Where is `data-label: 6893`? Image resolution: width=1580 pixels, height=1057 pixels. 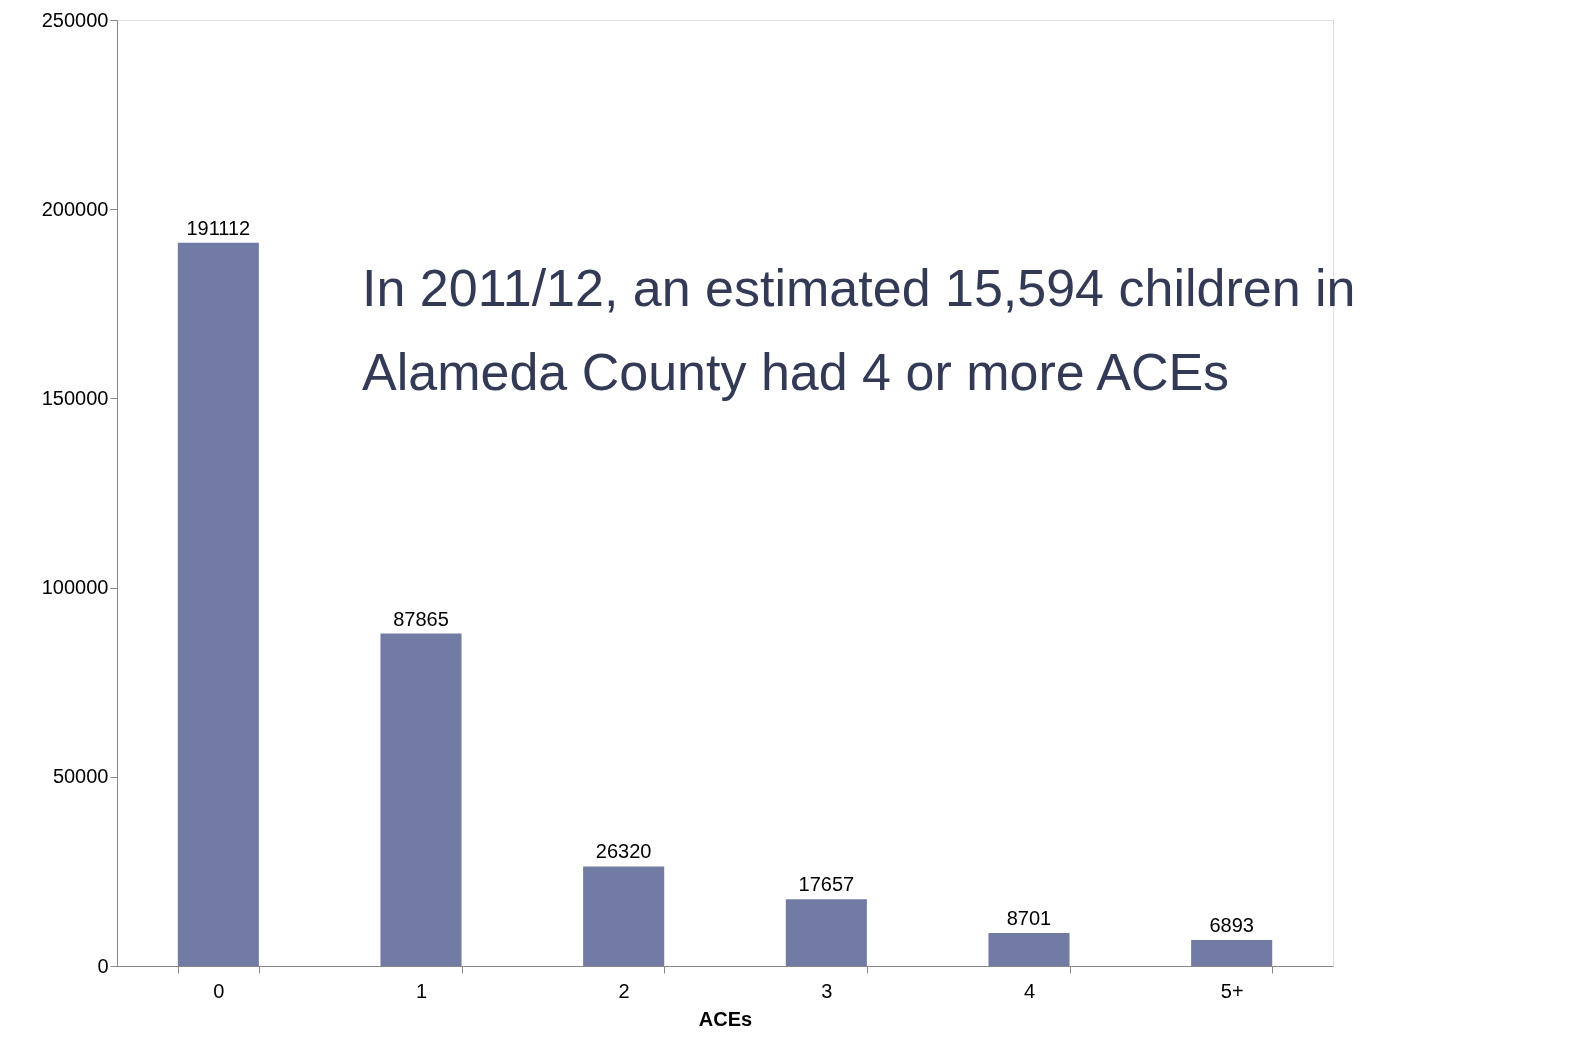
data-label: 6893 is located at coordinates (1231, 924).